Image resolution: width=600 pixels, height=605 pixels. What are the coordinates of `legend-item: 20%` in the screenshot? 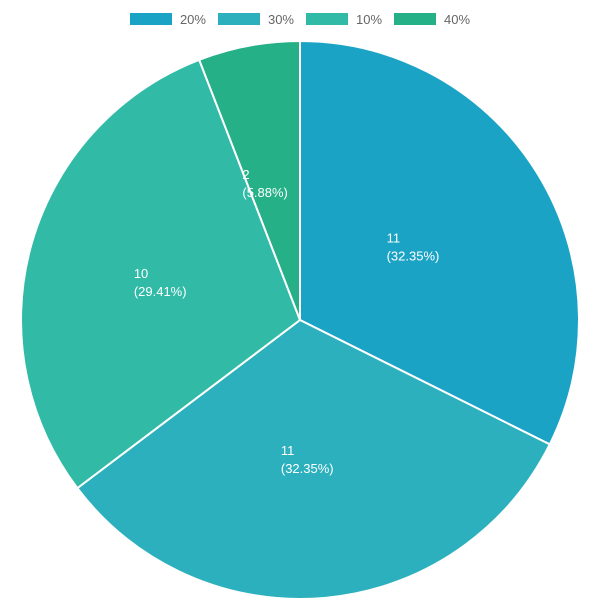 It's located at (167, 19).